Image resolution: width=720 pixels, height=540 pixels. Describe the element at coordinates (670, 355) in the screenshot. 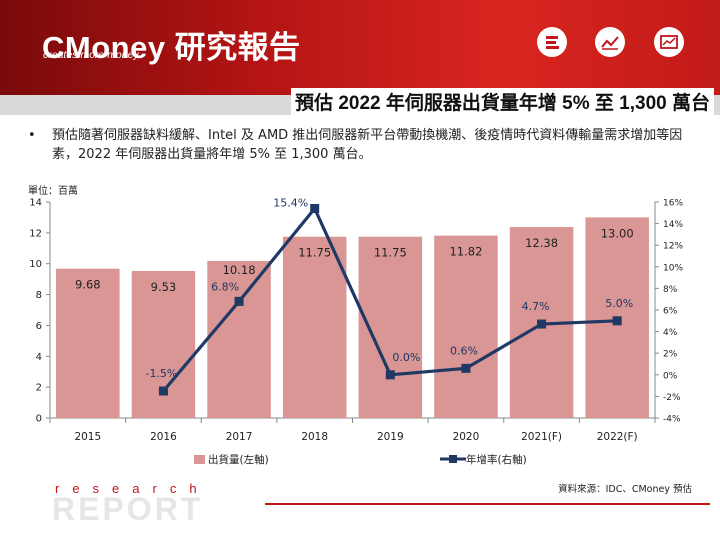

I see `right-tick-label: 2%` at that location.